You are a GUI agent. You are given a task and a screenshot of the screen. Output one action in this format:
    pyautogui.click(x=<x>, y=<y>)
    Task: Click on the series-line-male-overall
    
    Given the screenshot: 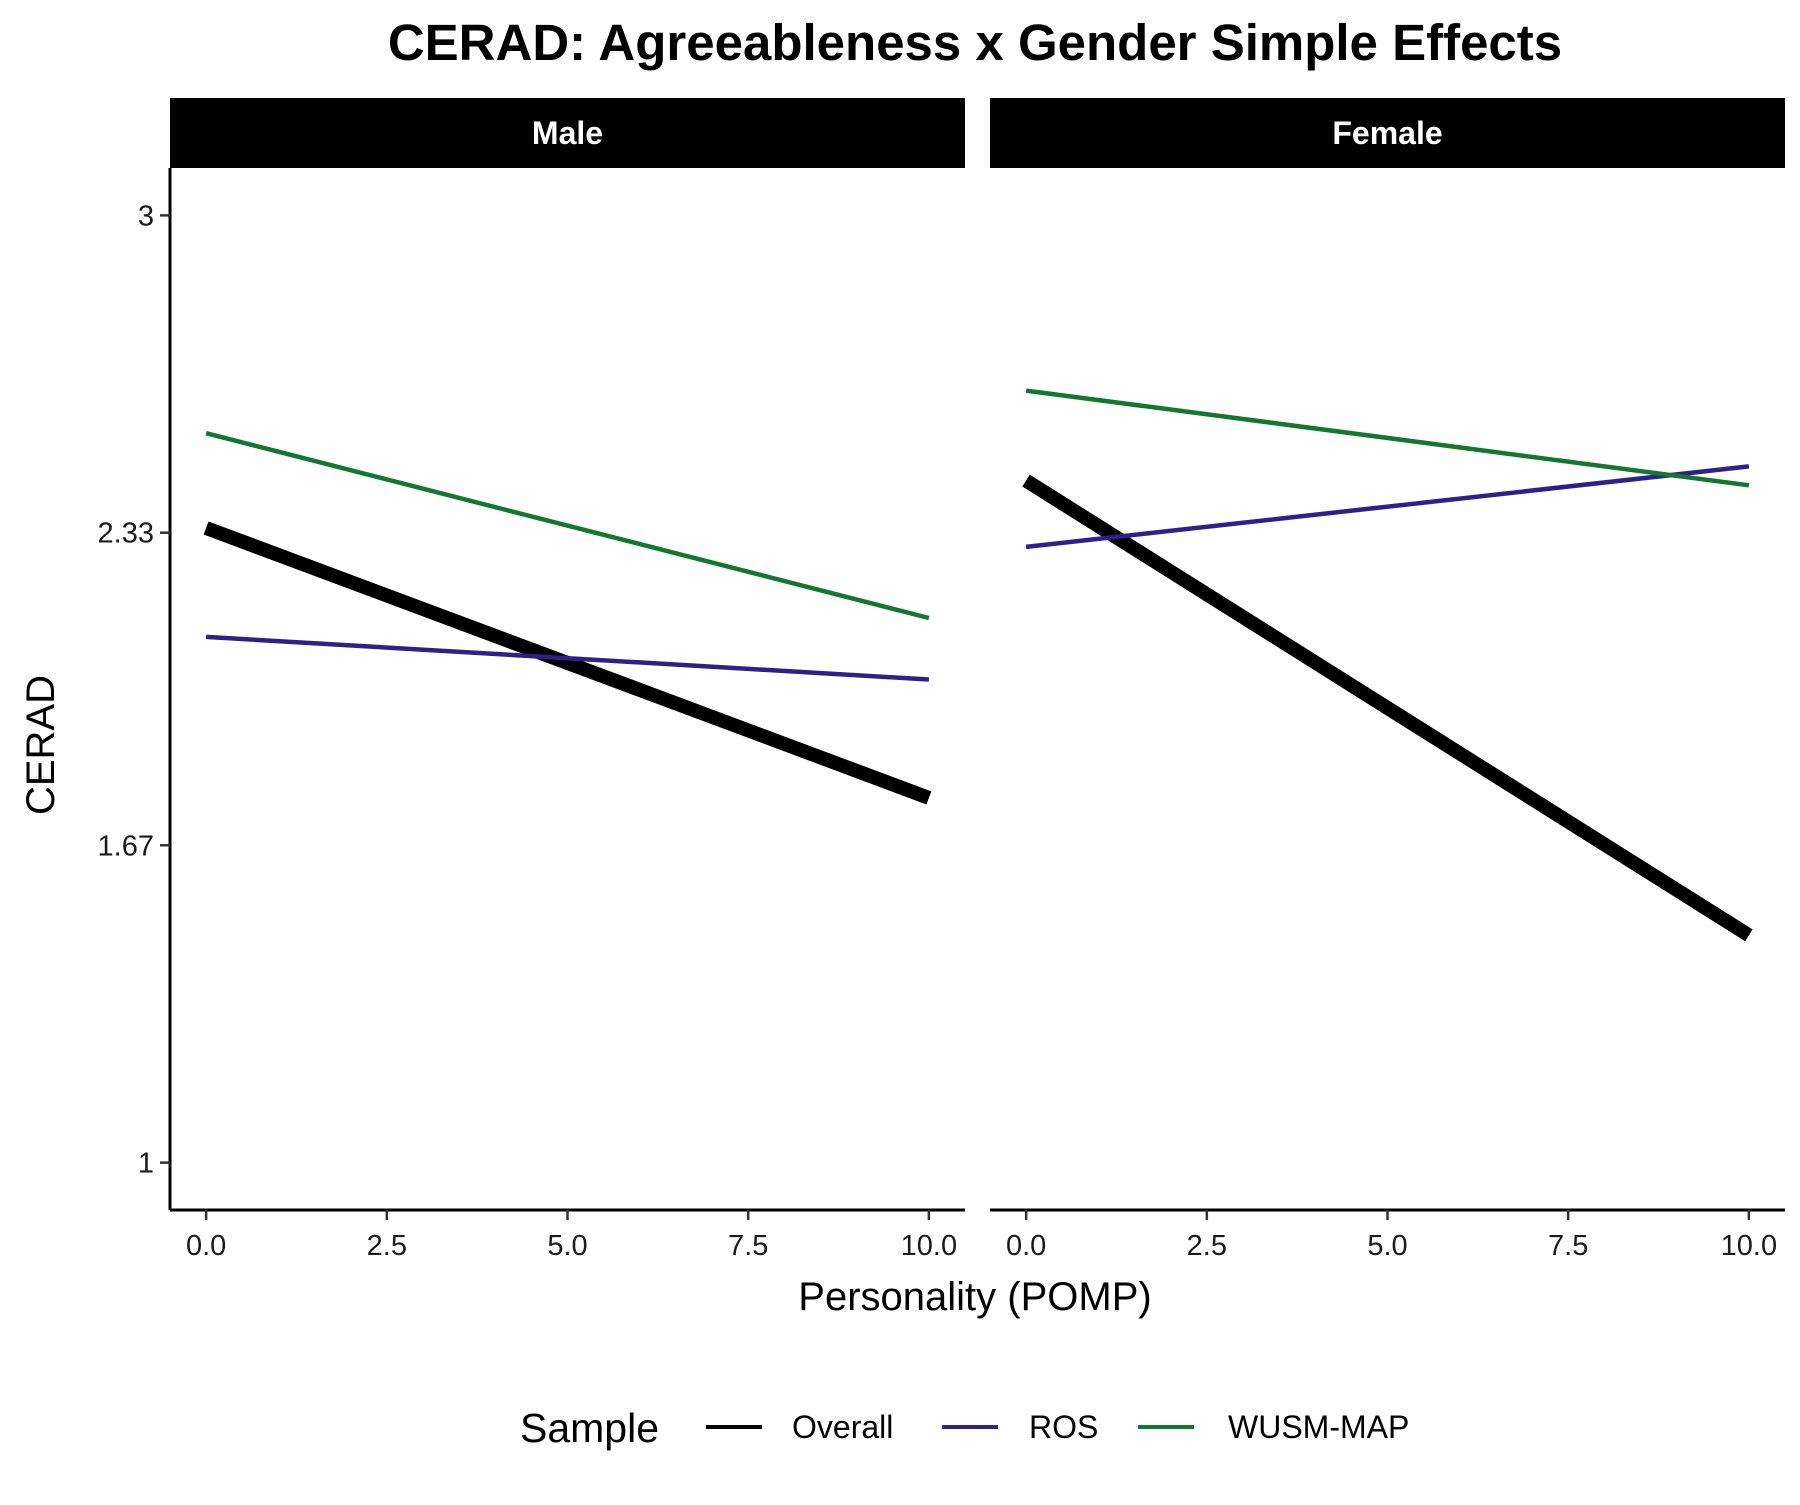 What is the action you would take?
    pyautogui.click(x=567, y=663)
    